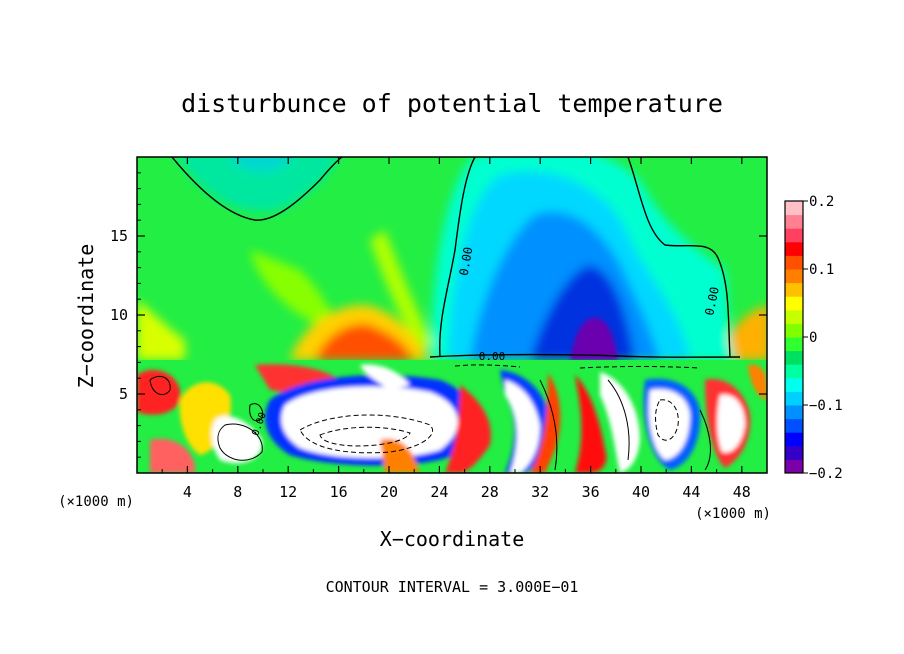  I want to click on x-tick-label: 44, so click(691, 492).